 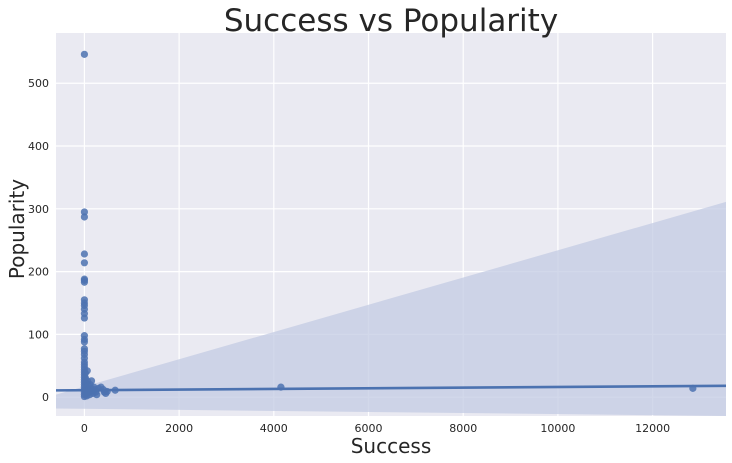 I want to click on x-tick-label: 10000, so click(x=557, y=428).